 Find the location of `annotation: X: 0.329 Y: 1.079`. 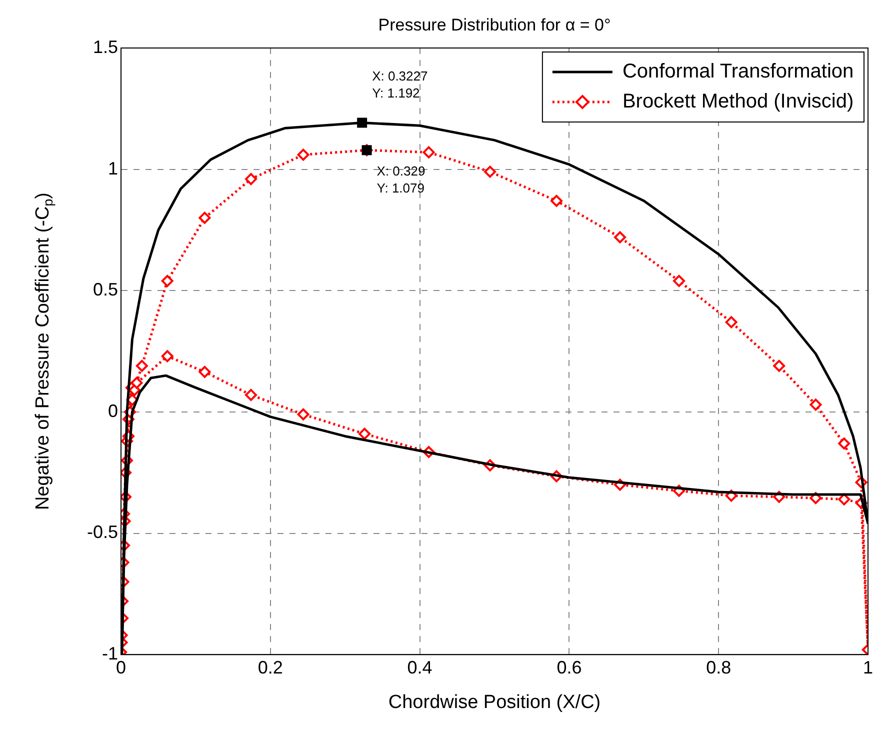

annotation: X: 0.329 Y: 1.079 is located at coordinates (401, 180).